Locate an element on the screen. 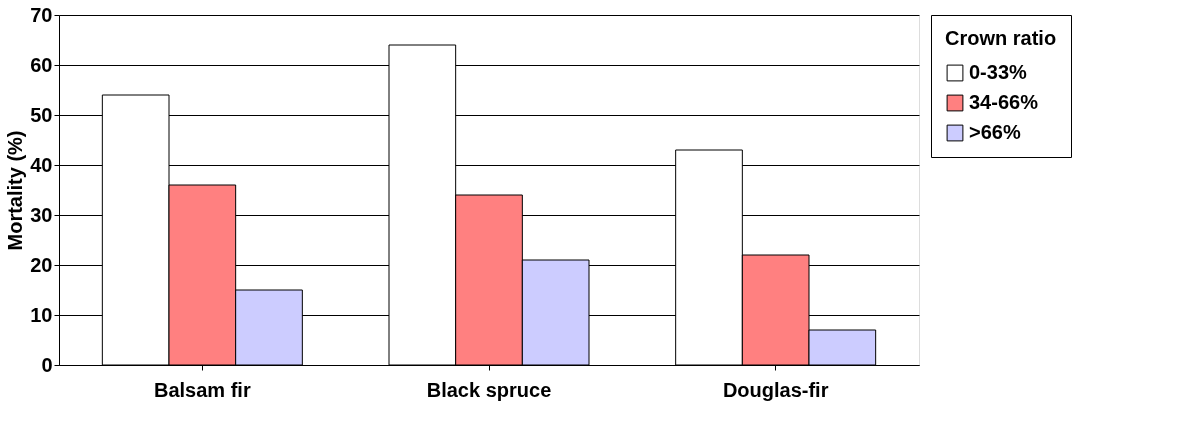 This screenshot has height=435, width=1177. x-tick-label: Balsam fir is located at coordinates (202, 389).